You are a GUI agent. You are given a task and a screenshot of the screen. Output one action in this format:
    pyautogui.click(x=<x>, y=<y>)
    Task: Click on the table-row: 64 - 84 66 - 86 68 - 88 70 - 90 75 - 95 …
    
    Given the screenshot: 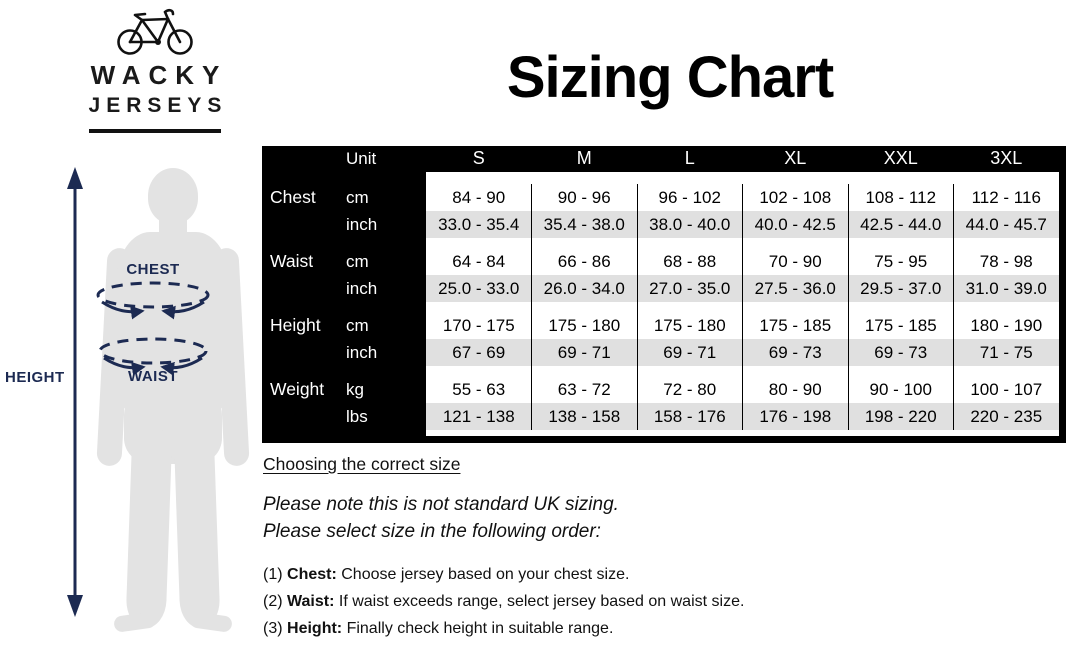 What is the action you would take?
    pyautogui.click(x=742, y=261)
    